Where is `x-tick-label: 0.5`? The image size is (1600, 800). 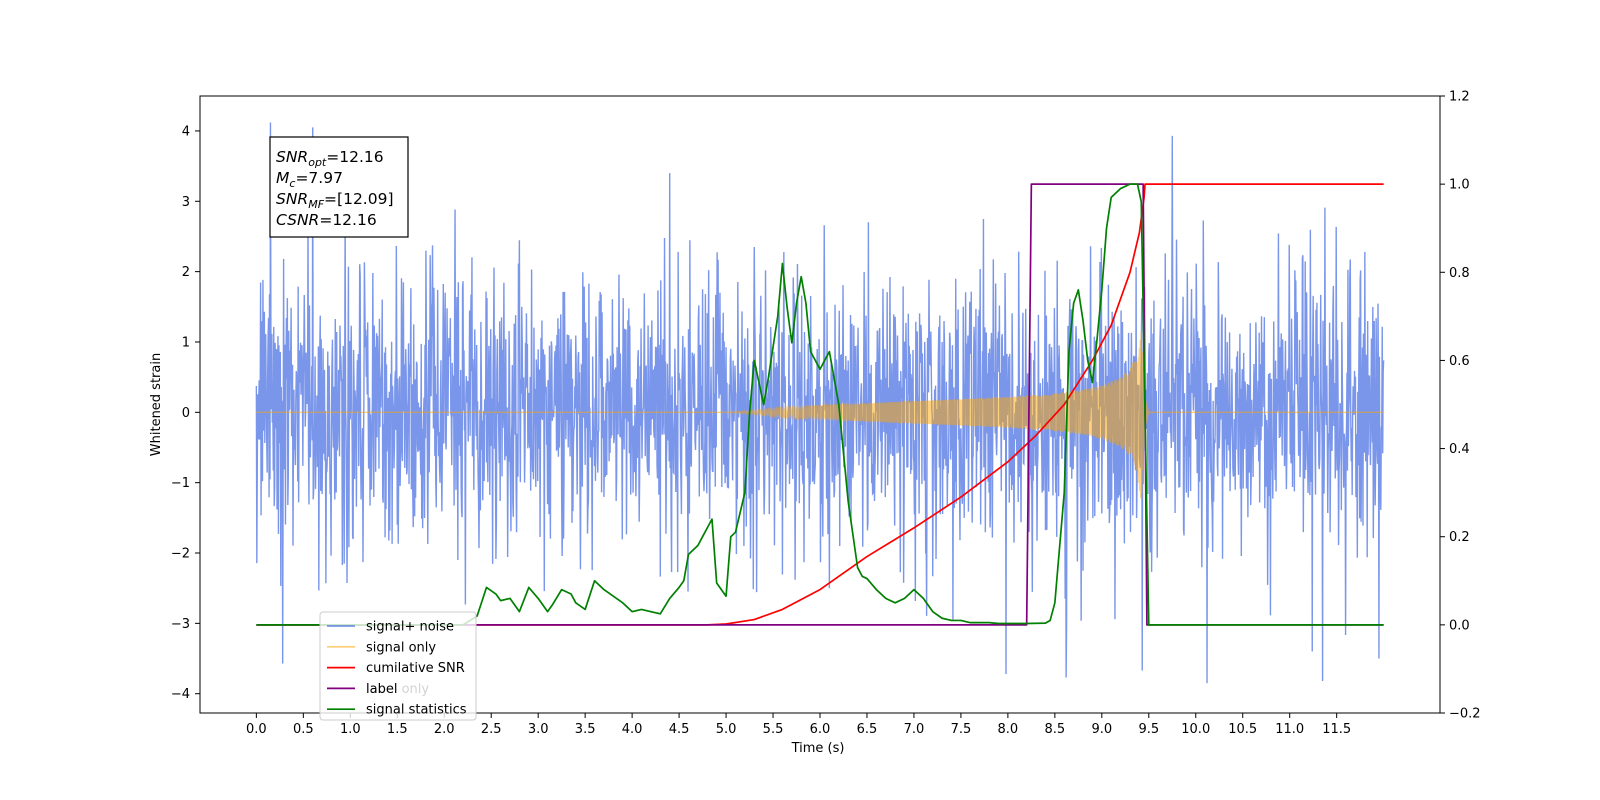 x-tick-label: 0.5 is located at coordinates (303, 729).